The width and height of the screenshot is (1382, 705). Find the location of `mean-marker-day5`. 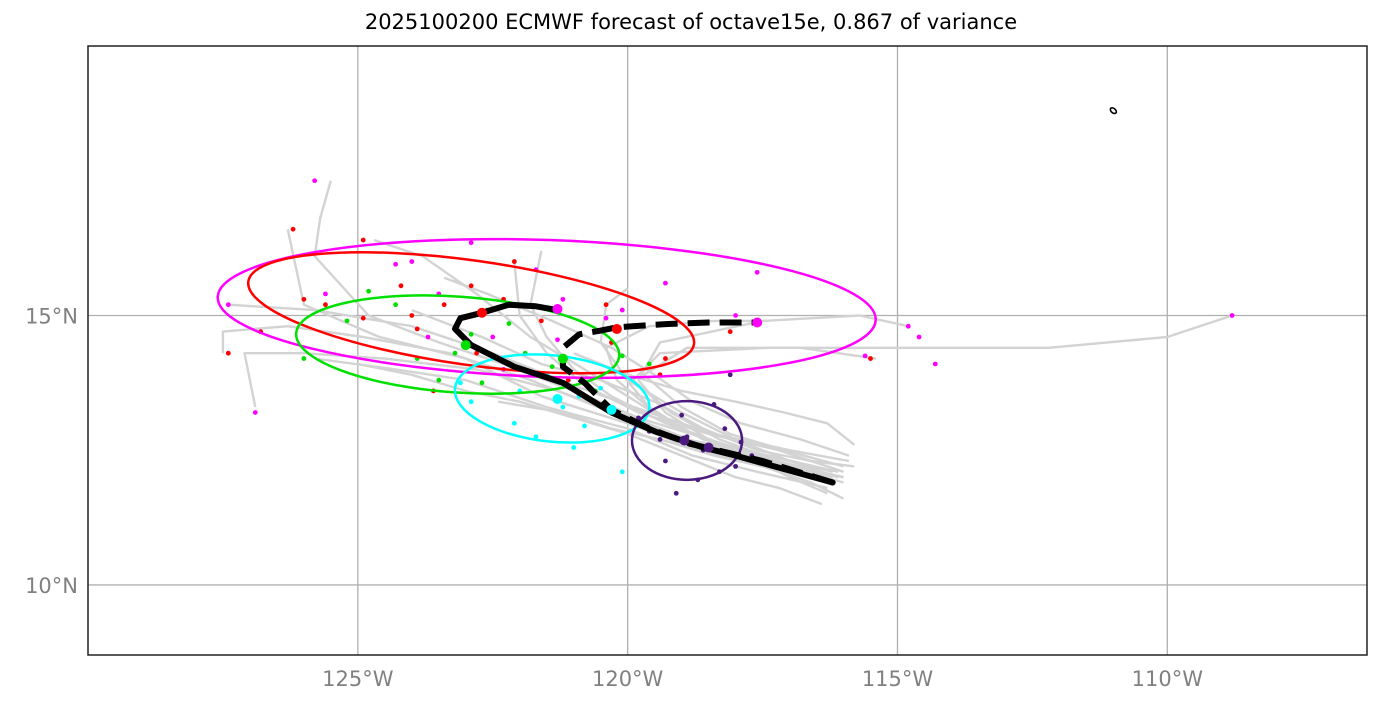

mean-marker-day5 is located at coordinates (557, 309).